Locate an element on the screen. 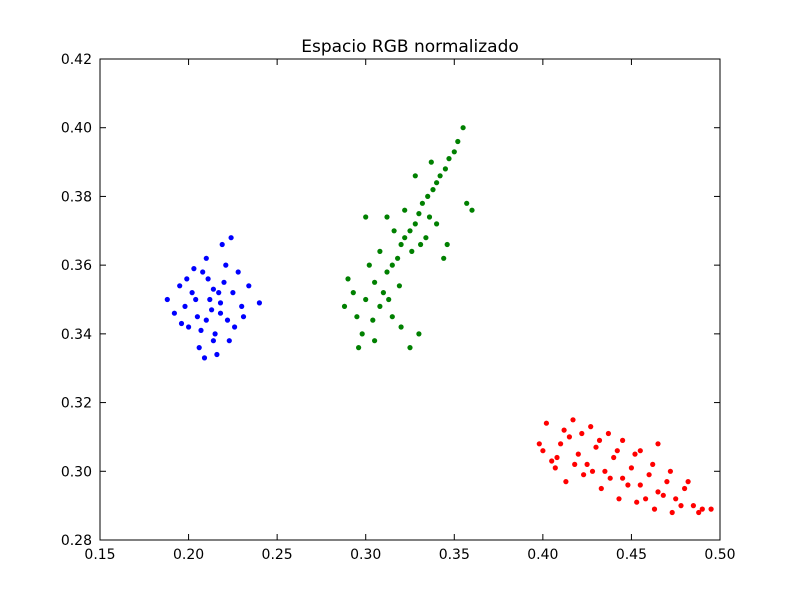 Image resolution: width=800 pixels, height=600 pixels. y-tick-label-2: 0.32 is located at coordinates (76, 404).